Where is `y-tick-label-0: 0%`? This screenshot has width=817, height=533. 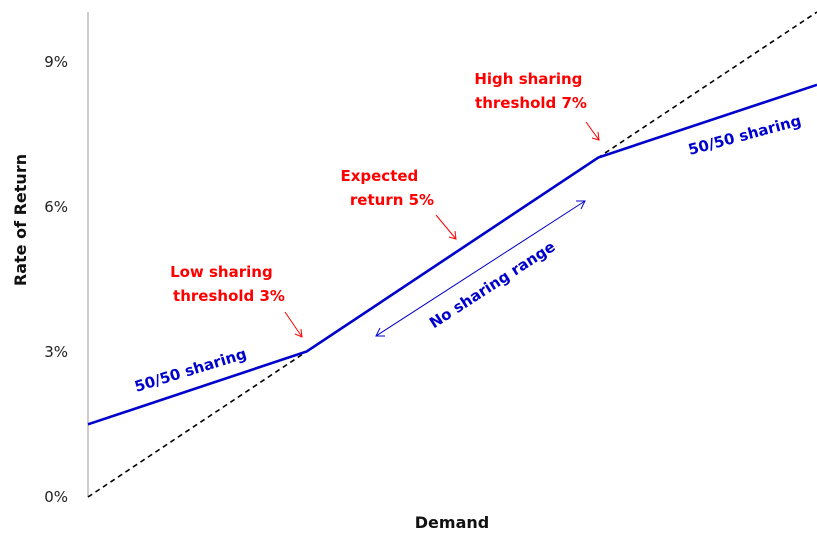
y-tick-label-0: 0% is located at coordinates (56, 497).